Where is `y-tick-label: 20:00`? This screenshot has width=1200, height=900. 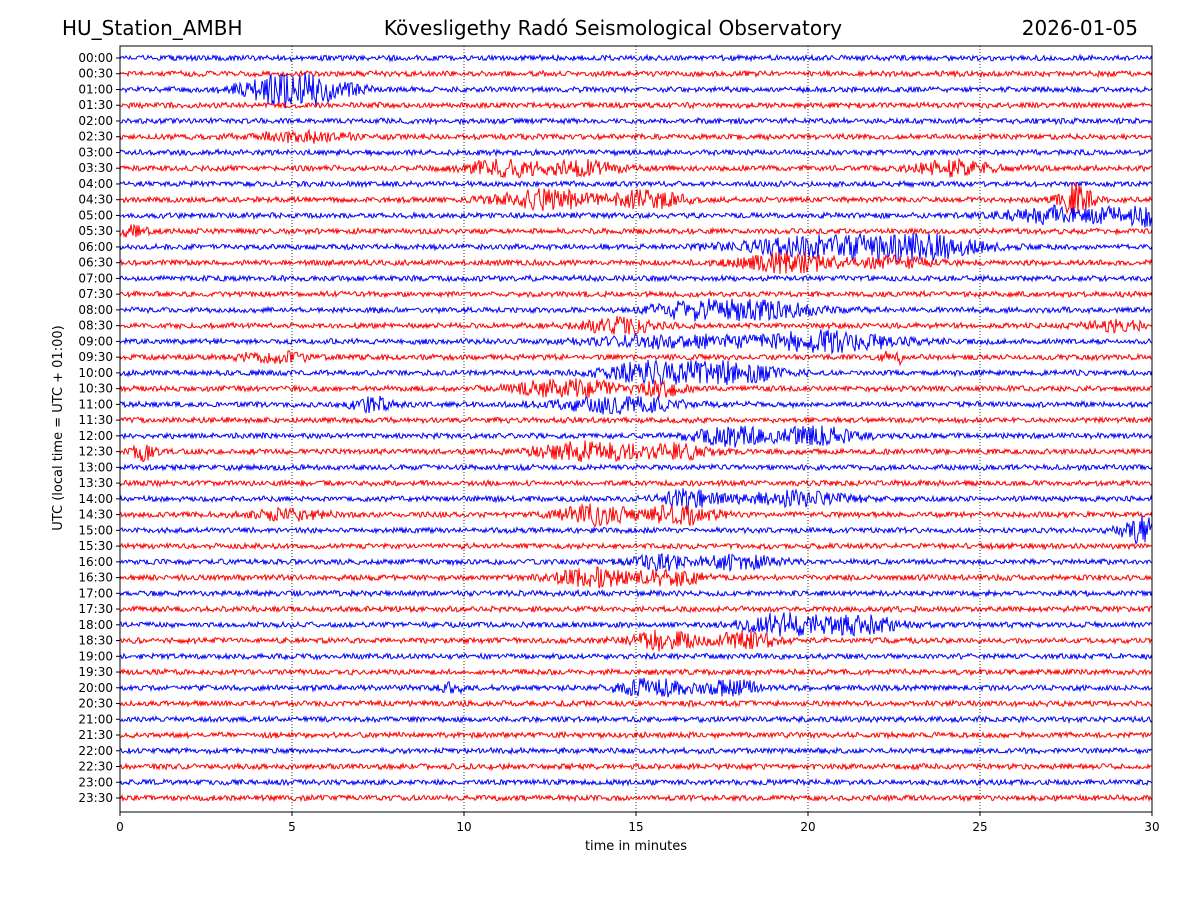
y-tick-label: 20:00 is located at coordinates (95, 688).